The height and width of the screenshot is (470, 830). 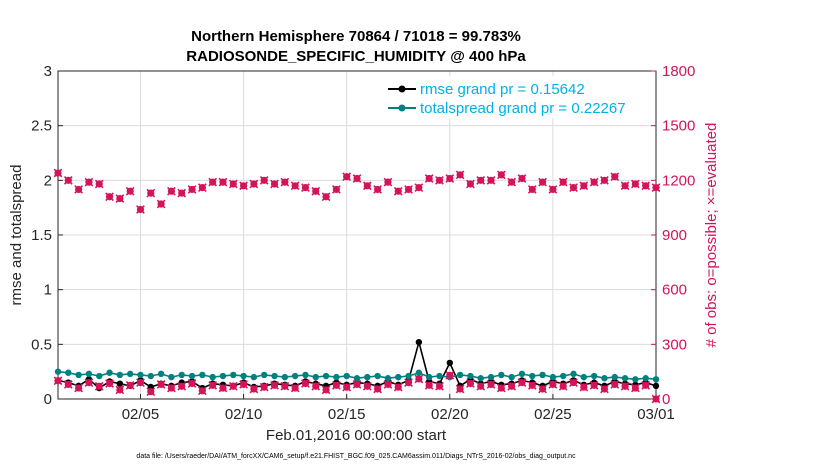 I want to click on y-tick-label-left: 0.5, so click(x=41, y=344).